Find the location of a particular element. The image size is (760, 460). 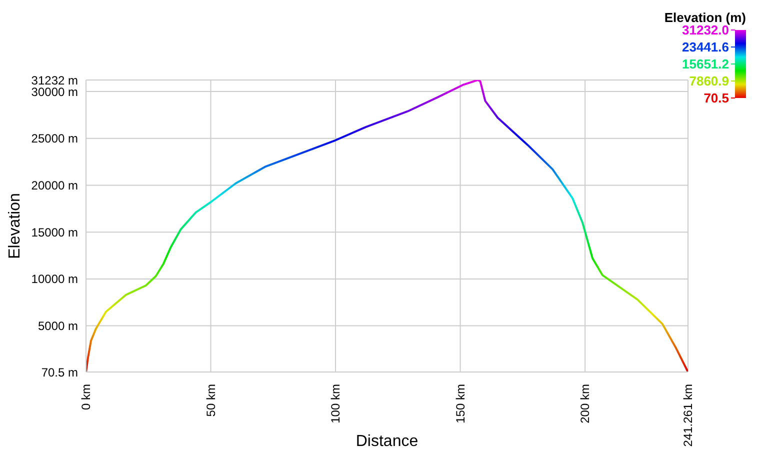

y-tick-label: 10000 m is located at coordinates (54, 279).